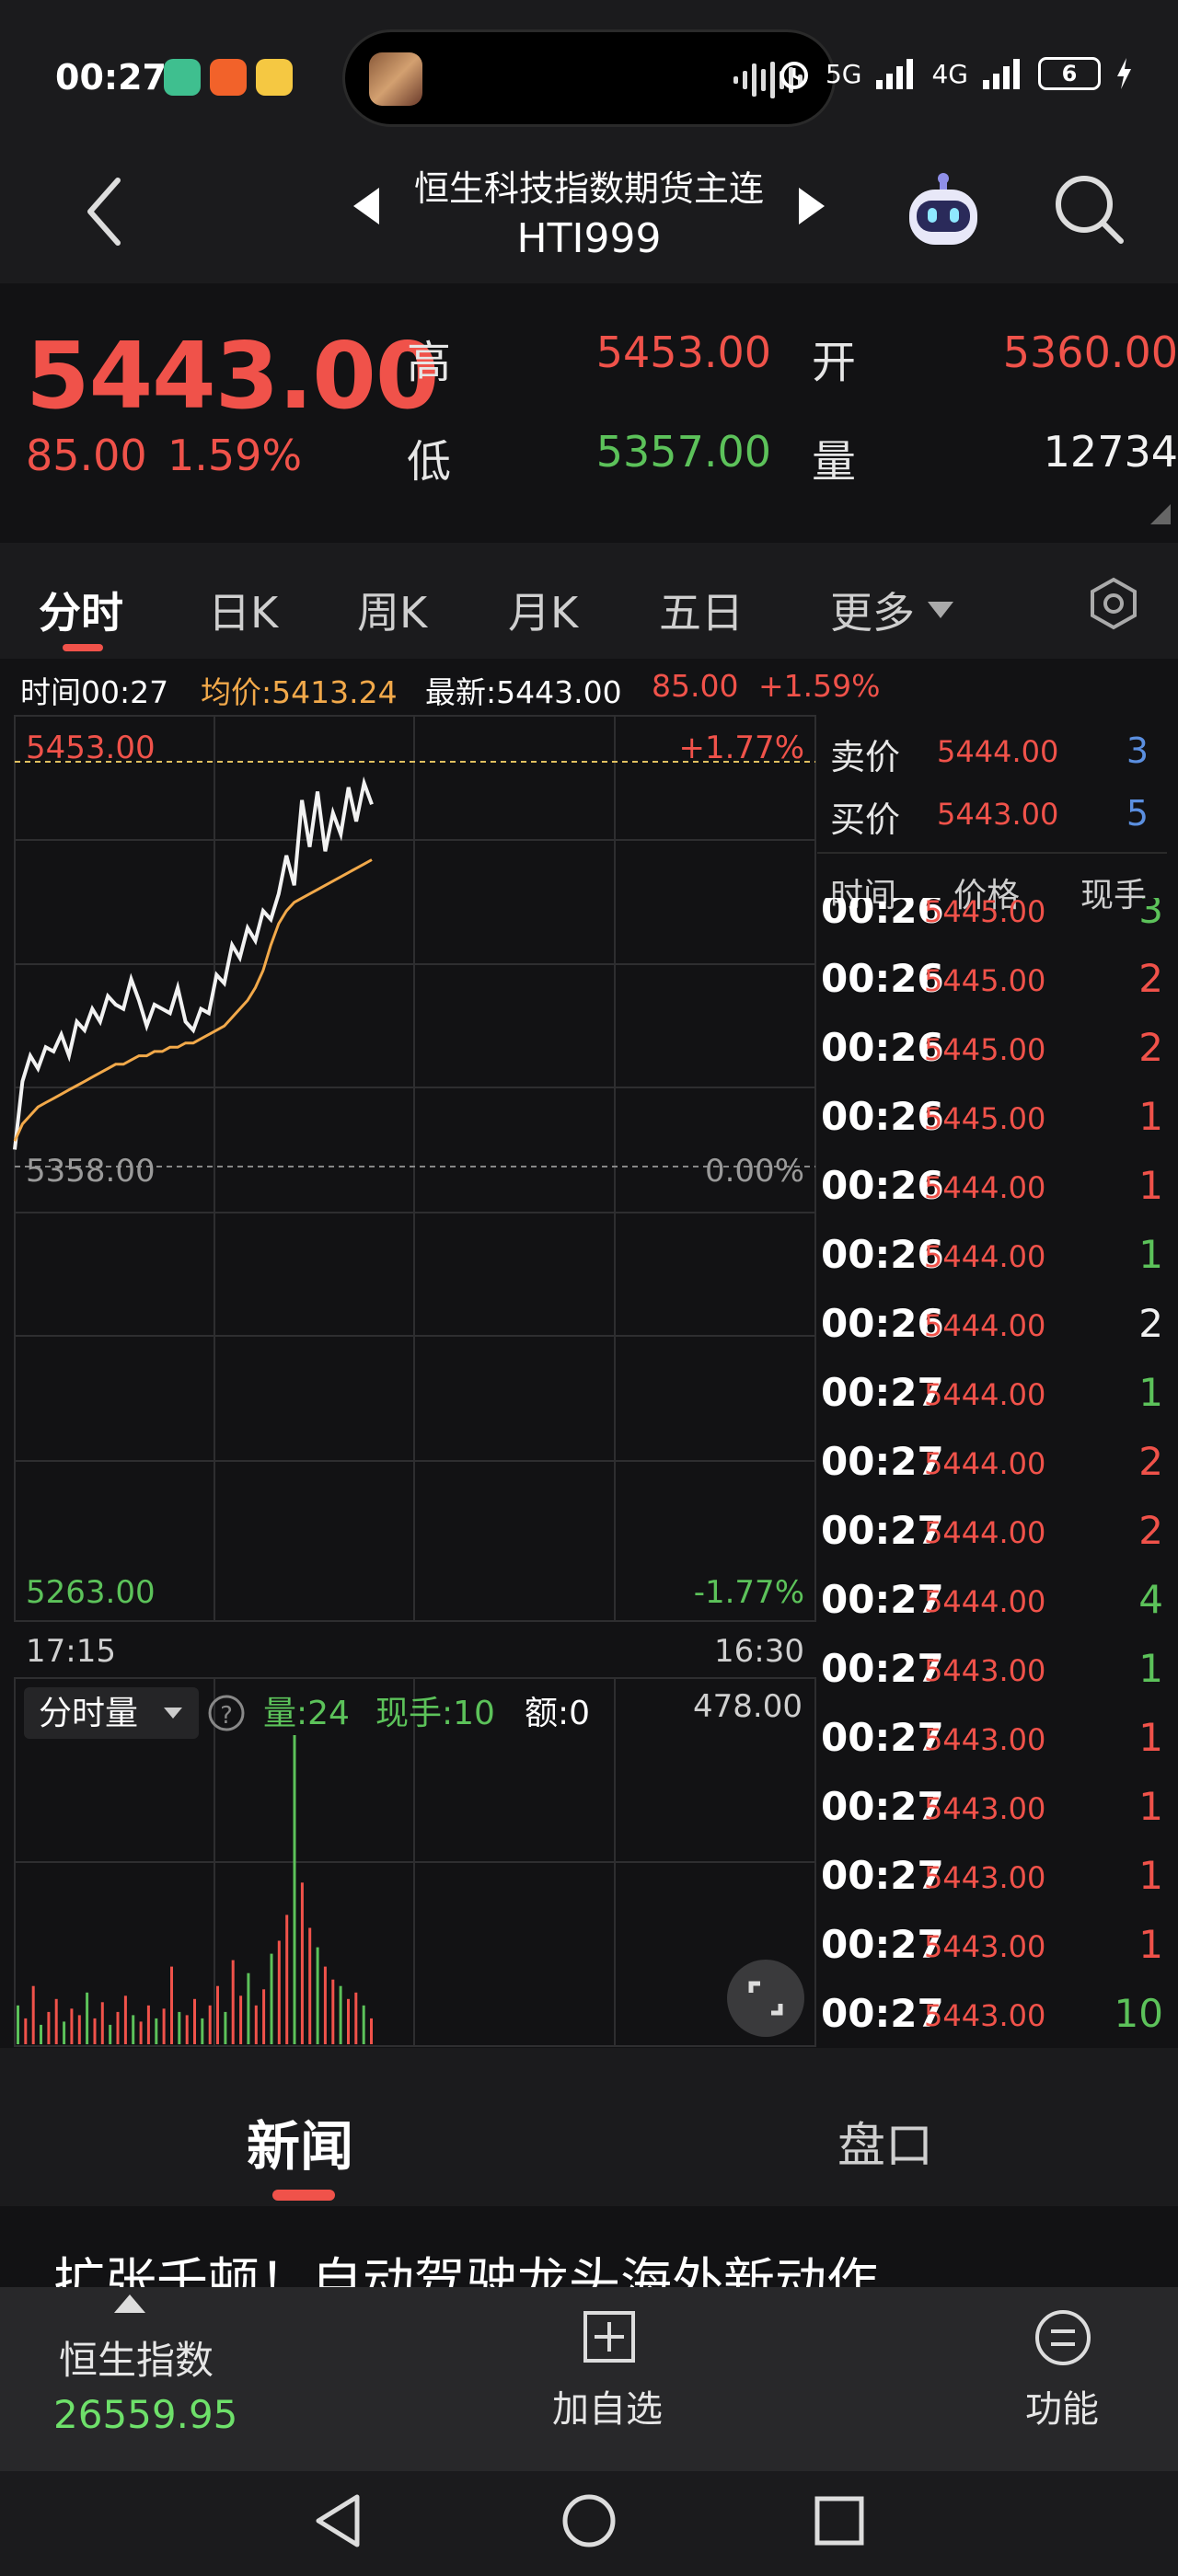 This screenshot has width=1178, height=2576. I want to click on status-bar: 00:27 5G 4G 6, so click(589, 73).